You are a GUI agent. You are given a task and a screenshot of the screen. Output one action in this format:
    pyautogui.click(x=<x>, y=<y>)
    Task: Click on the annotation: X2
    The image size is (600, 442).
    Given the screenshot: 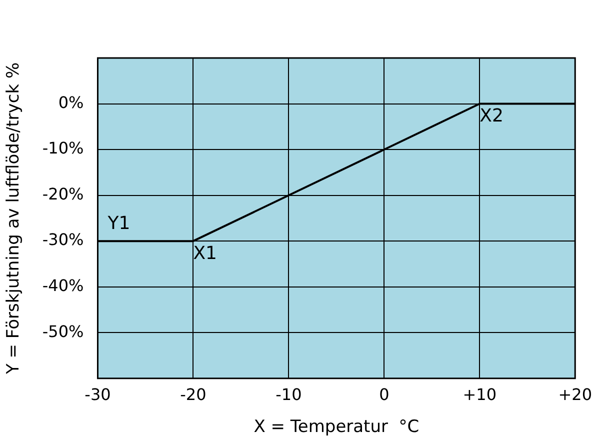 What is the action you would take?
    pyautogui.click(x=492, y=115)
    